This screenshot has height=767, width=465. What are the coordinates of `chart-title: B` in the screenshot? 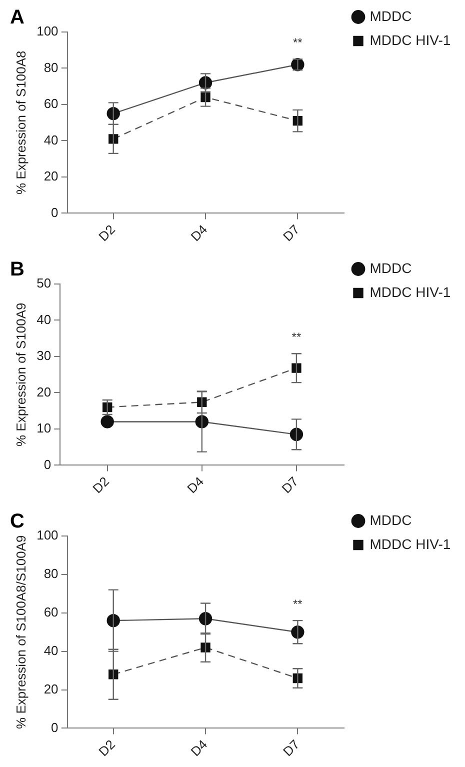 It's located at (17, 269).